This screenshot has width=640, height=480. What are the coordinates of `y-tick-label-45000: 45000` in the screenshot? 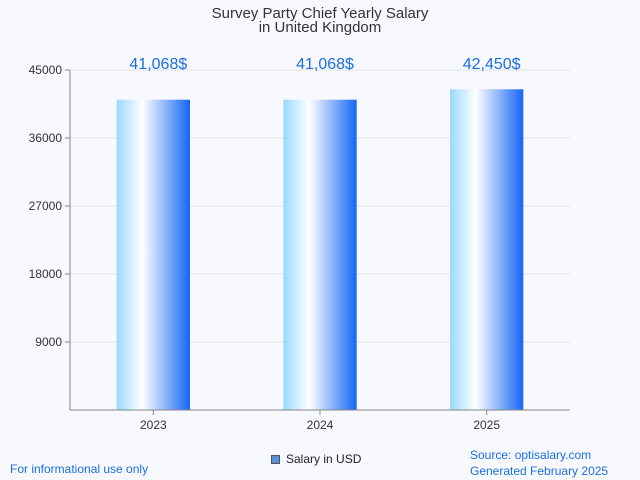 It's located at (46, 70).